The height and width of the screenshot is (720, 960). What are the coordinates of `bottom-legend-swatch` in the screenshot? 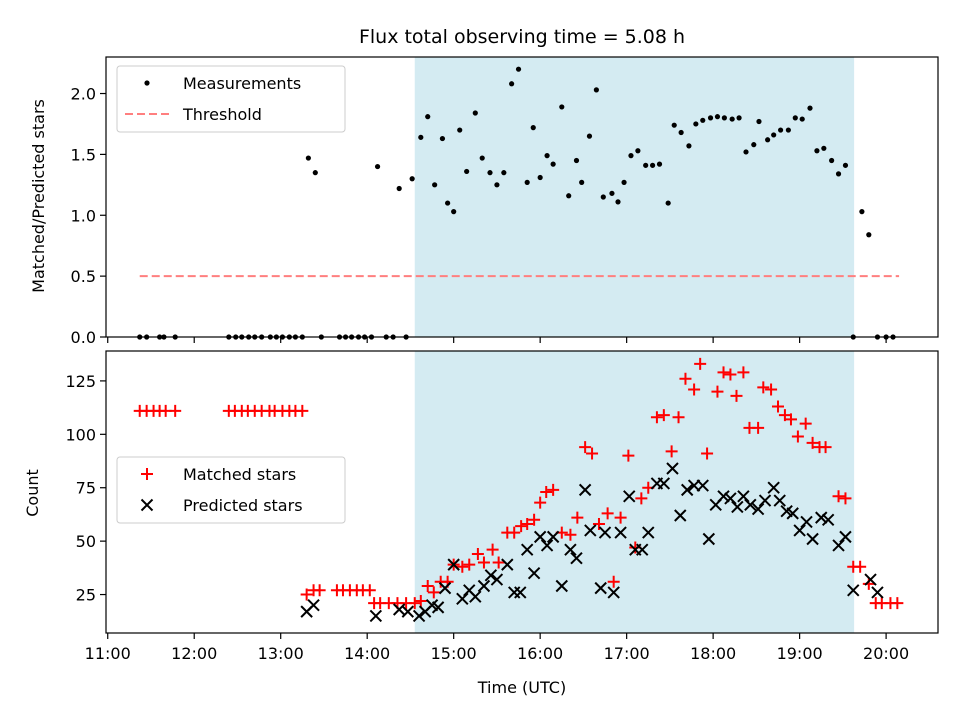 It's located at (147, 505).